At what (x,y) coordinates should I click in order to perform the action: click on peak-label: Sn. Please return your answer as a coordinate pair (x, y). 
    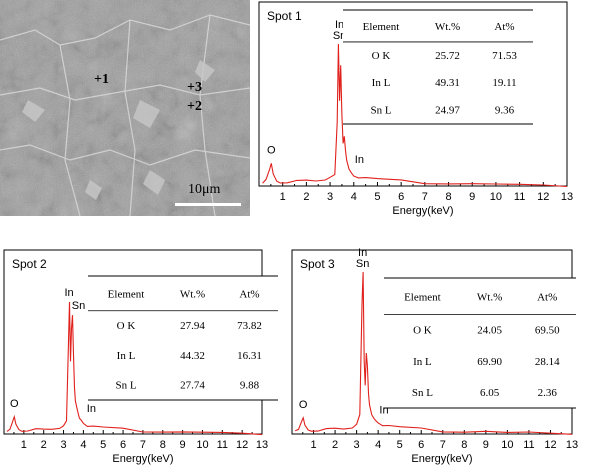
    Looking at the image, I should click on (78, 306).